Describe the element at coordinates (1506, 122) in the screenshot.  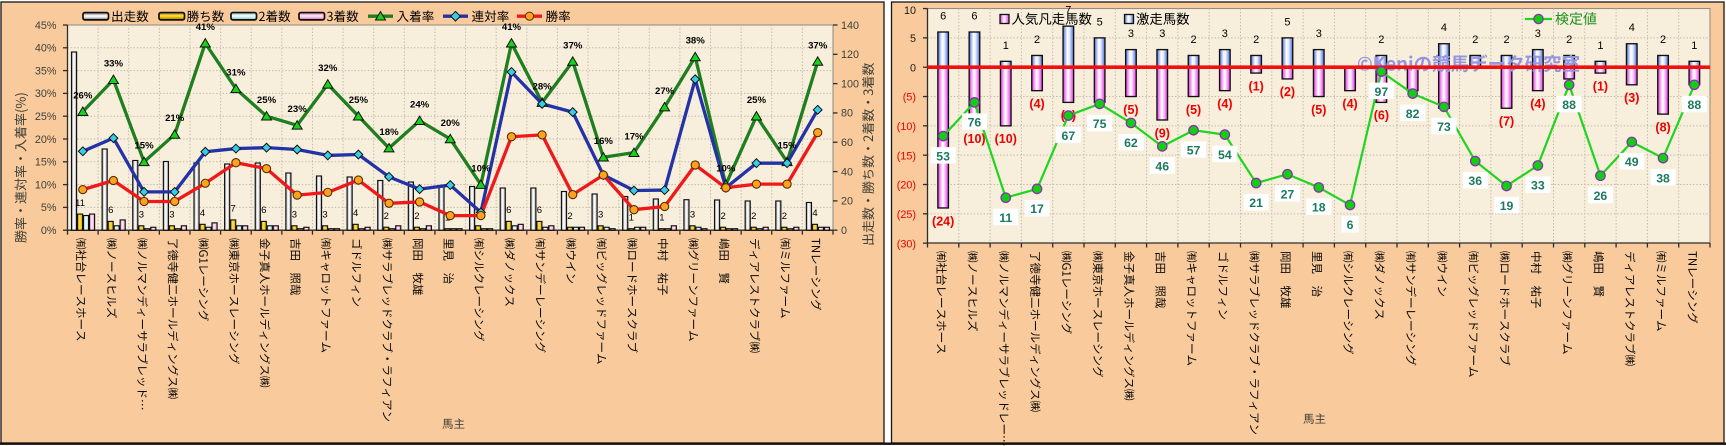
I see `svg-text: (7)` at that location.